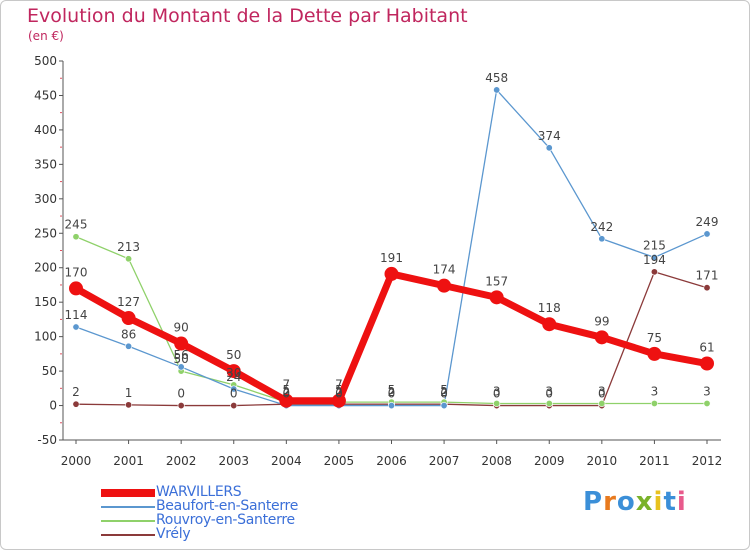  Describe the element at coordinates (706, 348) in the screenshot. I see `data-label: 61` at that location.